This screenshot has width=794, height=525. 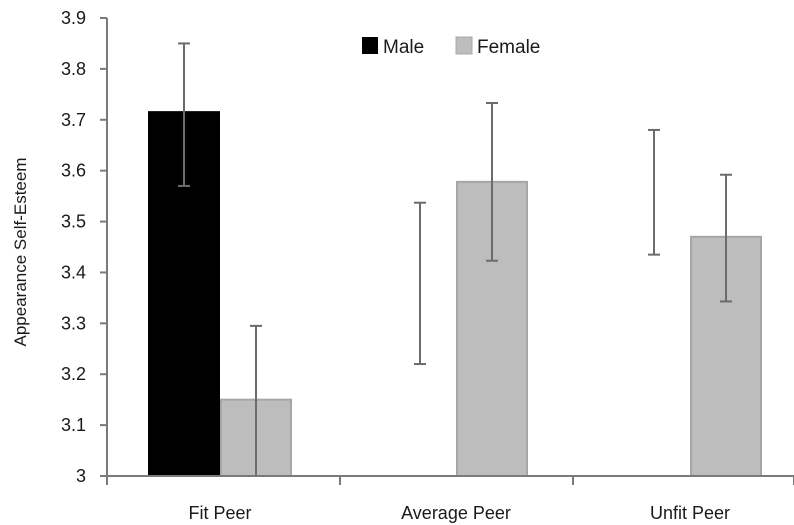 What do you see at coordinates (370, 45) in the screenshot?
I see `legend-swatch-male` at bounding box center [370, 45].